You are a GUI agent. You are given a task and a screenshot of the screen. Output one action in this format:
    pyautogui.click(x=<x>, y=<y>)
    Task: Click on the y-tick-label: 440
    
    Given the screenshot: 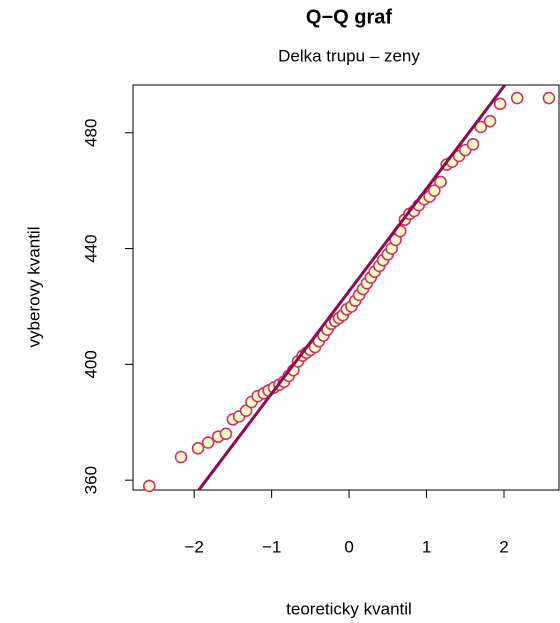 What is the action you would take?
    pyautogui.click(x=90, y=248)
    